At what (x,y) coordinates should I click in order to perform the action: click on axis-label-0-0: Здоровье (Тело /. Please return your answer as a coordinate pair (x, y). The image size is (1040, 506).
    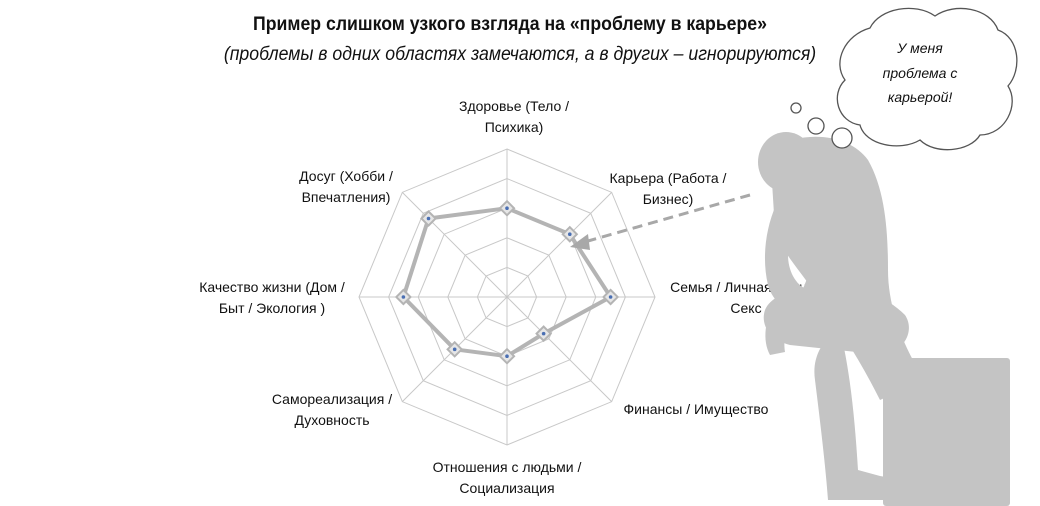
    Looking at the image, I should click on (514, 106).